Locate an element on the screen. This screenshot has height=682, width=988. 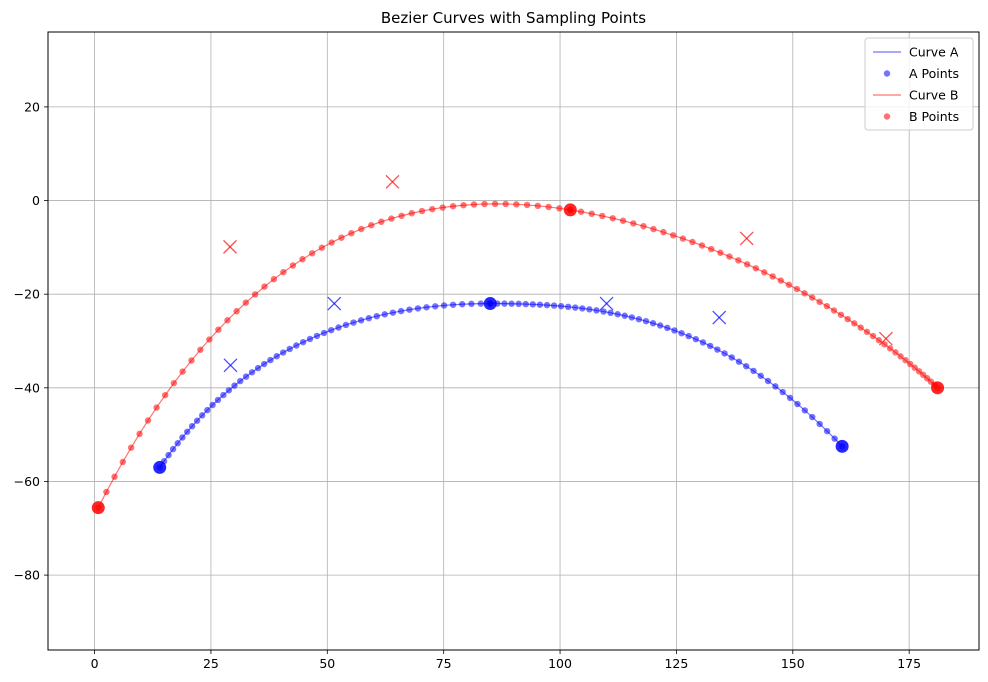
control-point-a-marker is located at coordinates (230, 365).